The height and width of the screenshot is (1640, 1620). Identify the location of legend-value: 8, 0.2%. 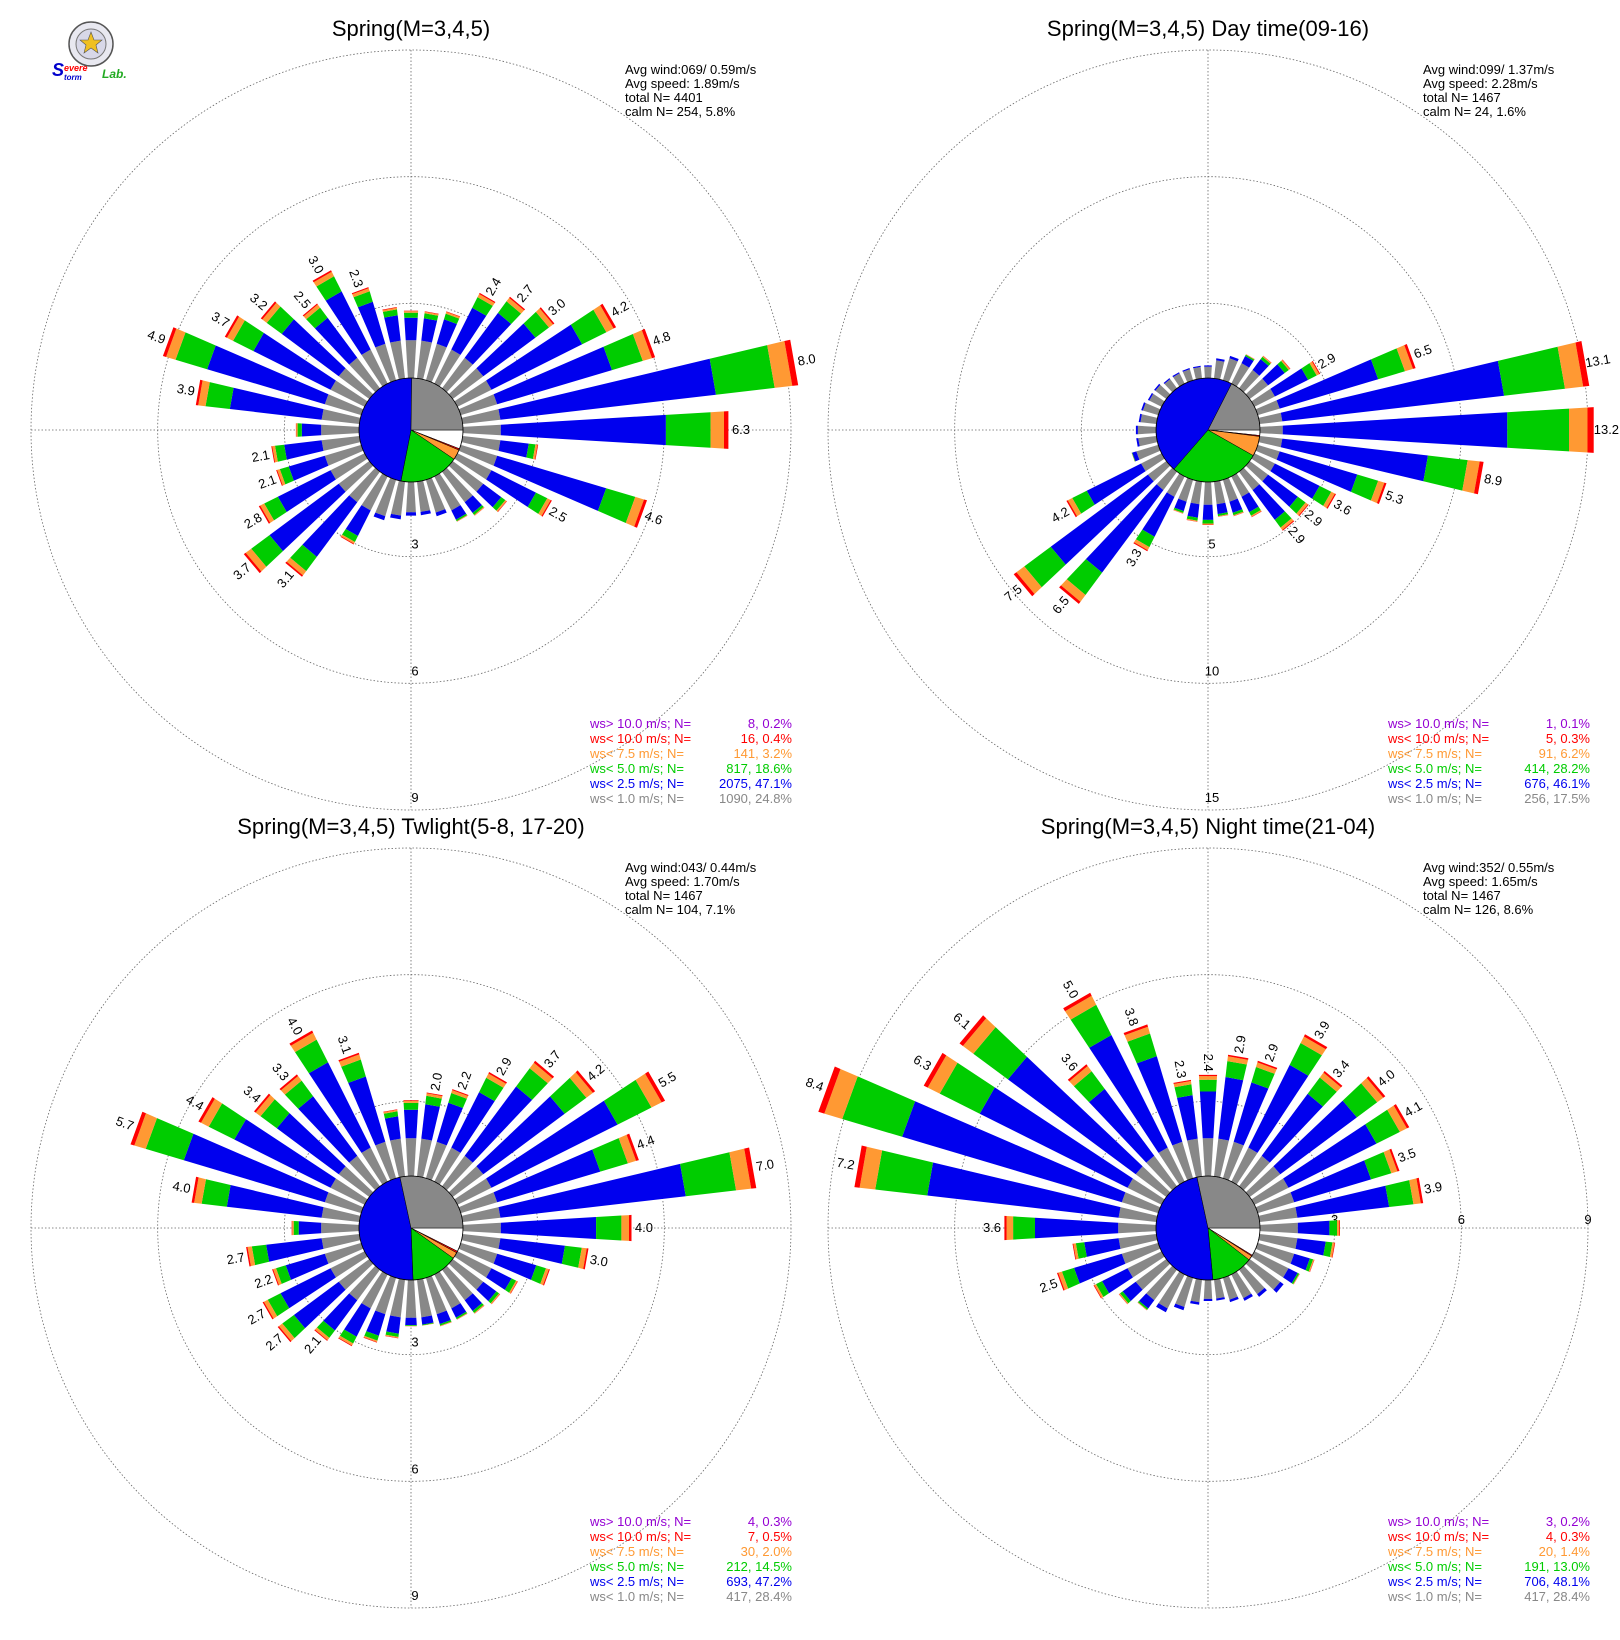
(770, 723).